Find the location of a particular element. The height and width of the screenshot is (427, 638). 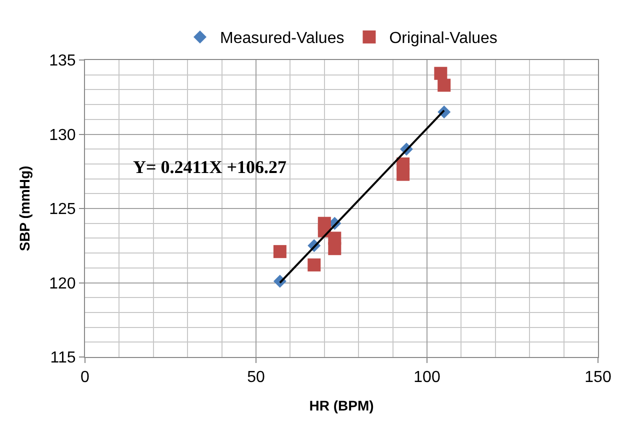

x-tick-label: 100 is located at coordinates (427, 377).